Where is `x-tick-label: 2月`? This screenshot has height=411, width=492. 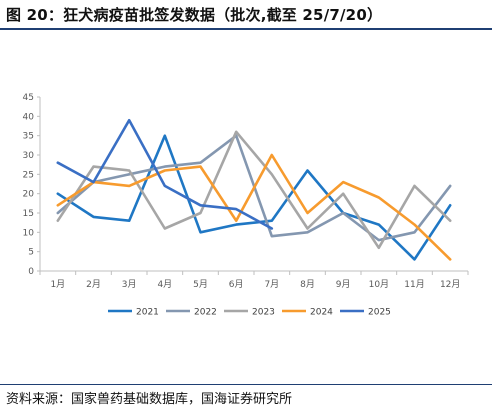
x-tick-label: 2月 is located at coordinates (93, 284).